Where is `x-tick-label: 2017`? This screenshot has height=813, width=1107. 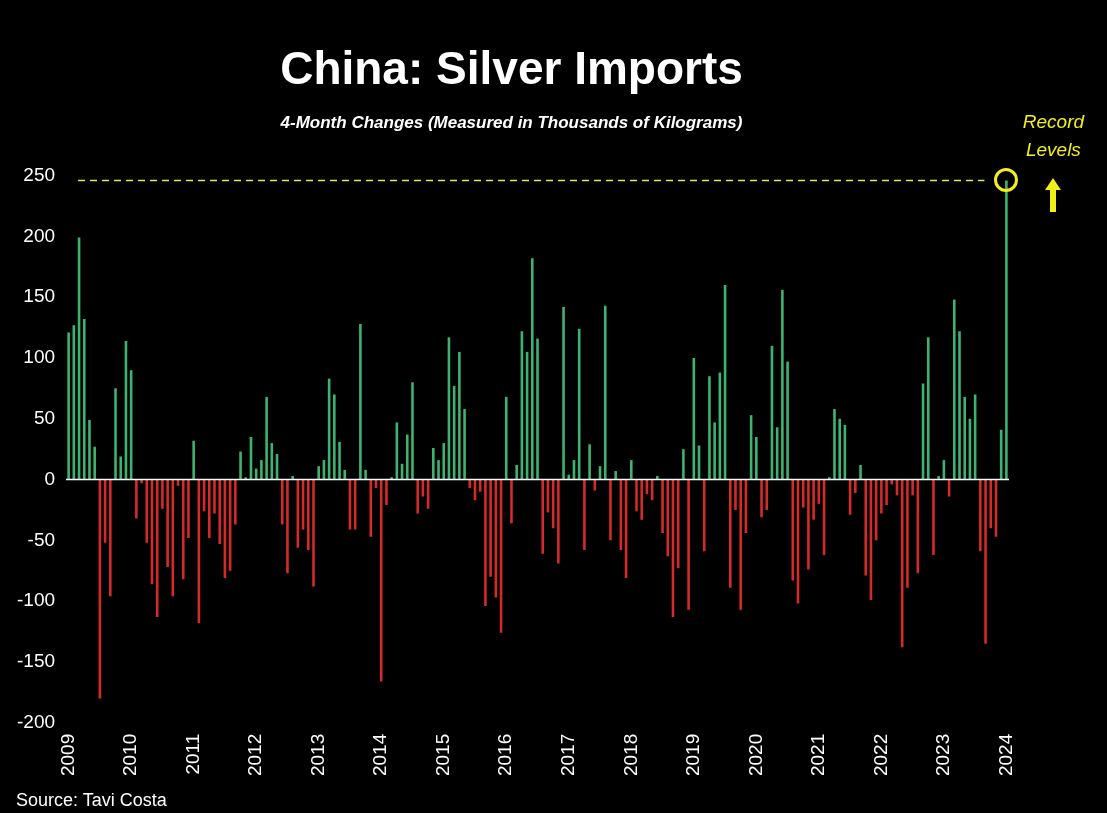
x-tick-label: 2017 is located at coordinates (568, 755).